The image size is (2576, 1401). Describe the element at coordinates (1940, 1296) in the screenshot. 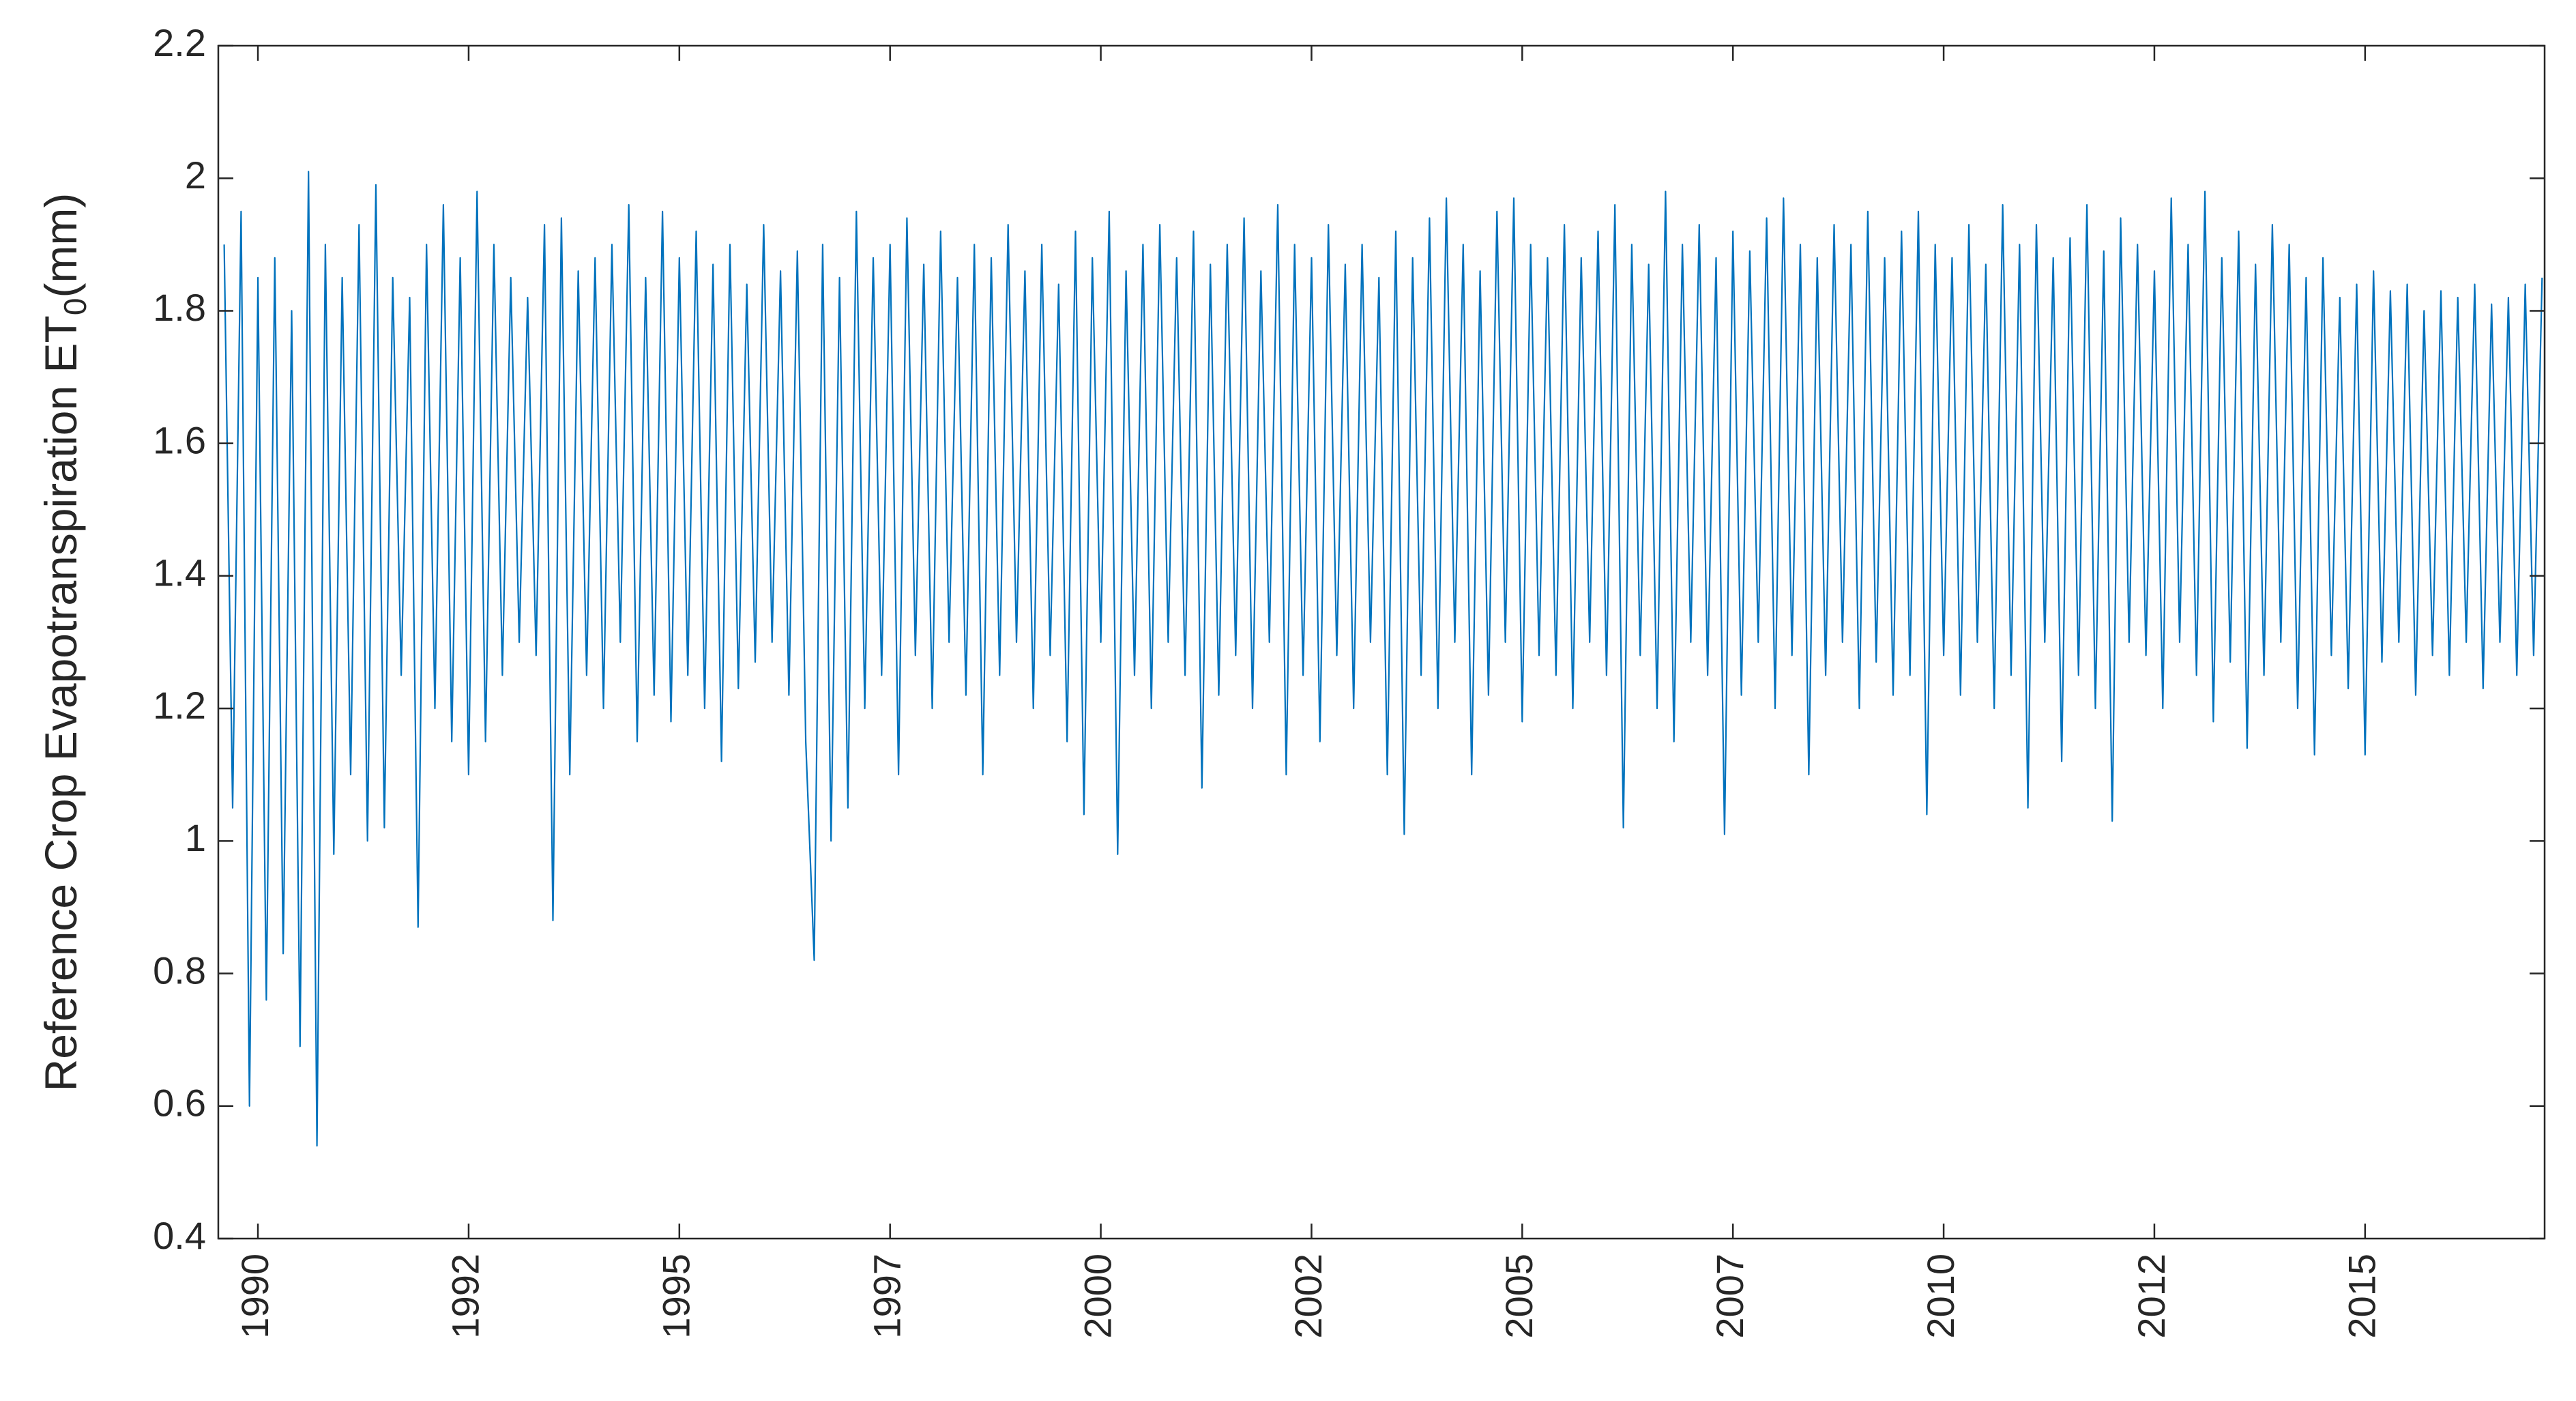

I see `x-tick-label: 2010` at that location.